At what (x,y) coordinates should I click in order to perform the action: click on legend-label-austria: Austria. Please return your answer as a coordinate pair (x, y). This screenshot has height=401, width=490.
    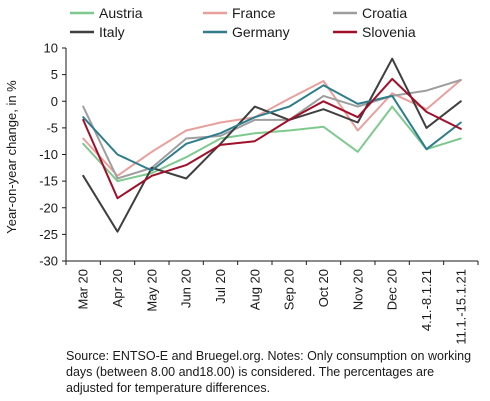
    Looking at the image, I should click on (121, 13).